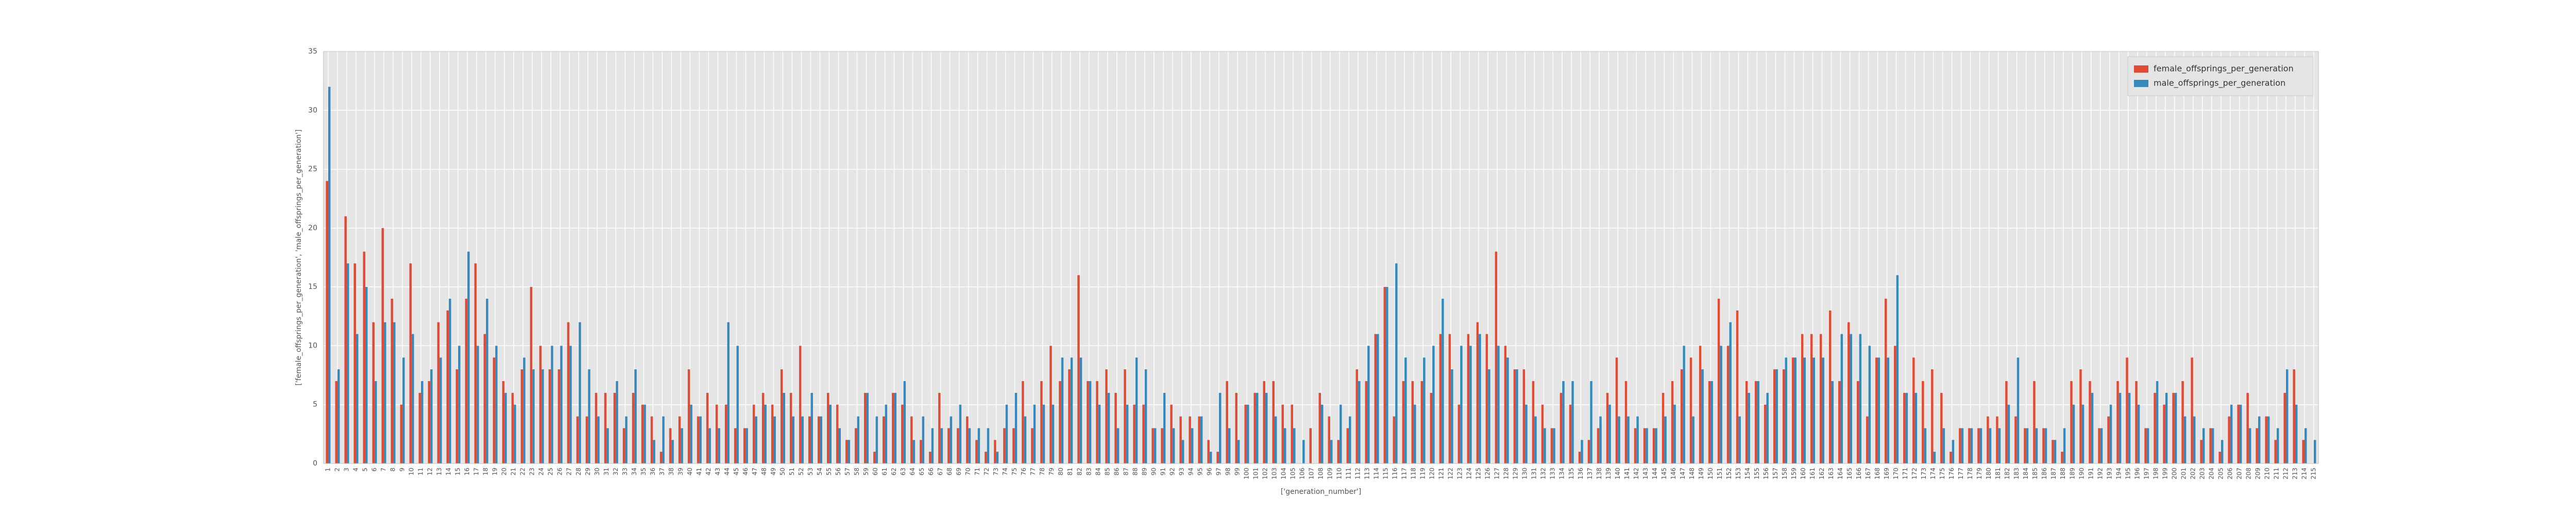 The image size is (2576, 515). I want to click on x-tick-label: 139, so click(1608, 473).